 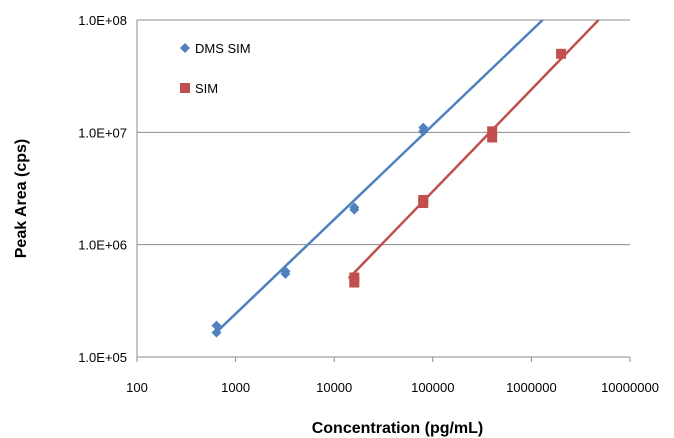 What do you see at coordinates (334, 387) in the screenshot?
I see `x-tick-label: 10000` at bounding box center [334, 387].